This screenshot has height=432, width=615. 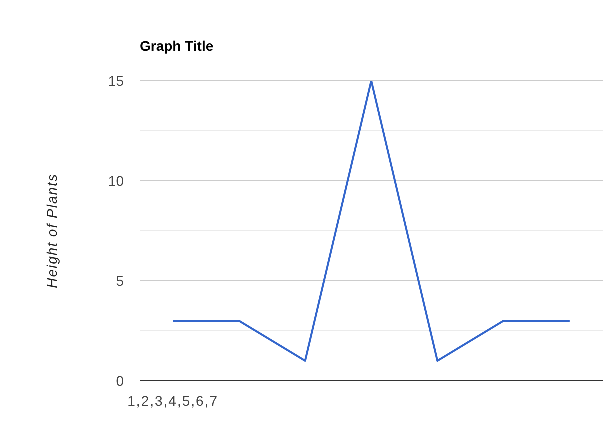 What do you see at coordinates (120, 380) in the screenshot?
I see `y-tick-label: 0` at bounding box center [120, 380].